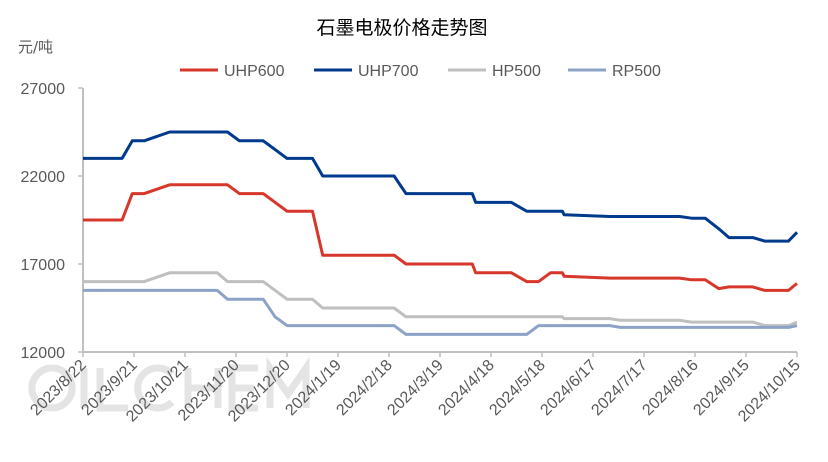 The height and width of the screenshot is (462, 828). Describe the element at coordinates (516, 71) in the screenshot. I see `legend-label: HP500` at that location.